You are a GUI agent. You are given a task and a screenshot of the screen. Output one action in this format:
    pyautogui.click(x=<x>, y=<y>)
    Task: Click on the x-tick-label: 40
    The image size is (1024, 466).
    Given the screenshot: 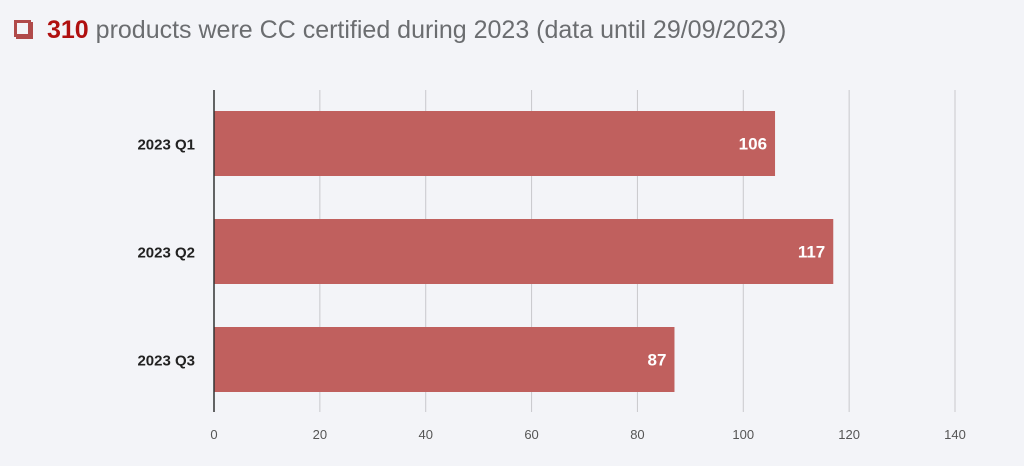 What is the action you would take?
    pyautogui.click(x=425, y=434)
    